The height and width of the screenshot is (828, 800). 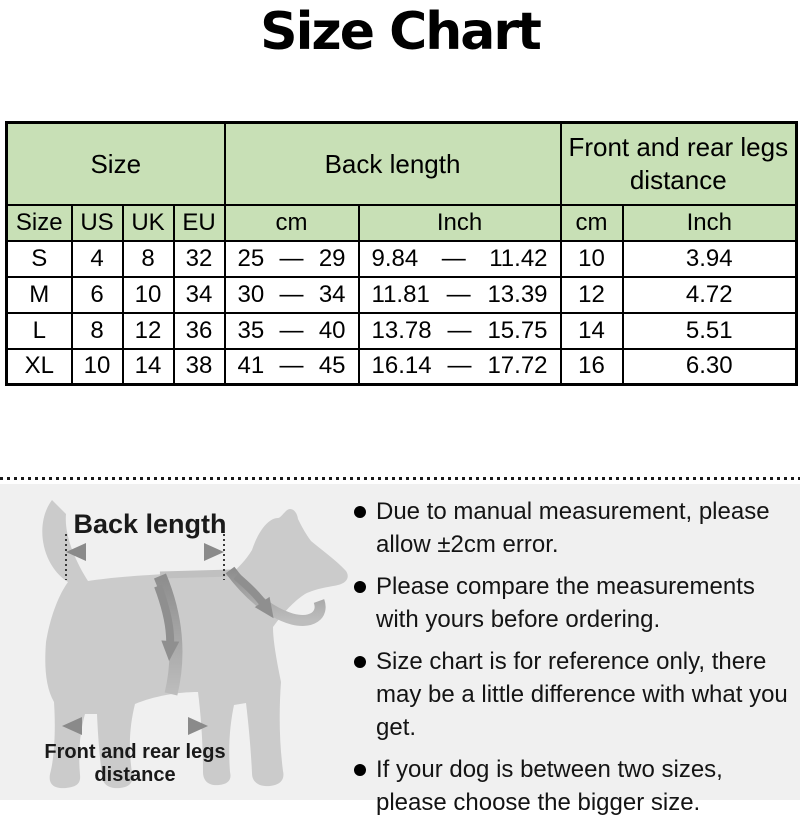 What do you see at coordinates (196, 574) in the screenshot?
I see `harness-back-strap` at bounding box center [196, 574].